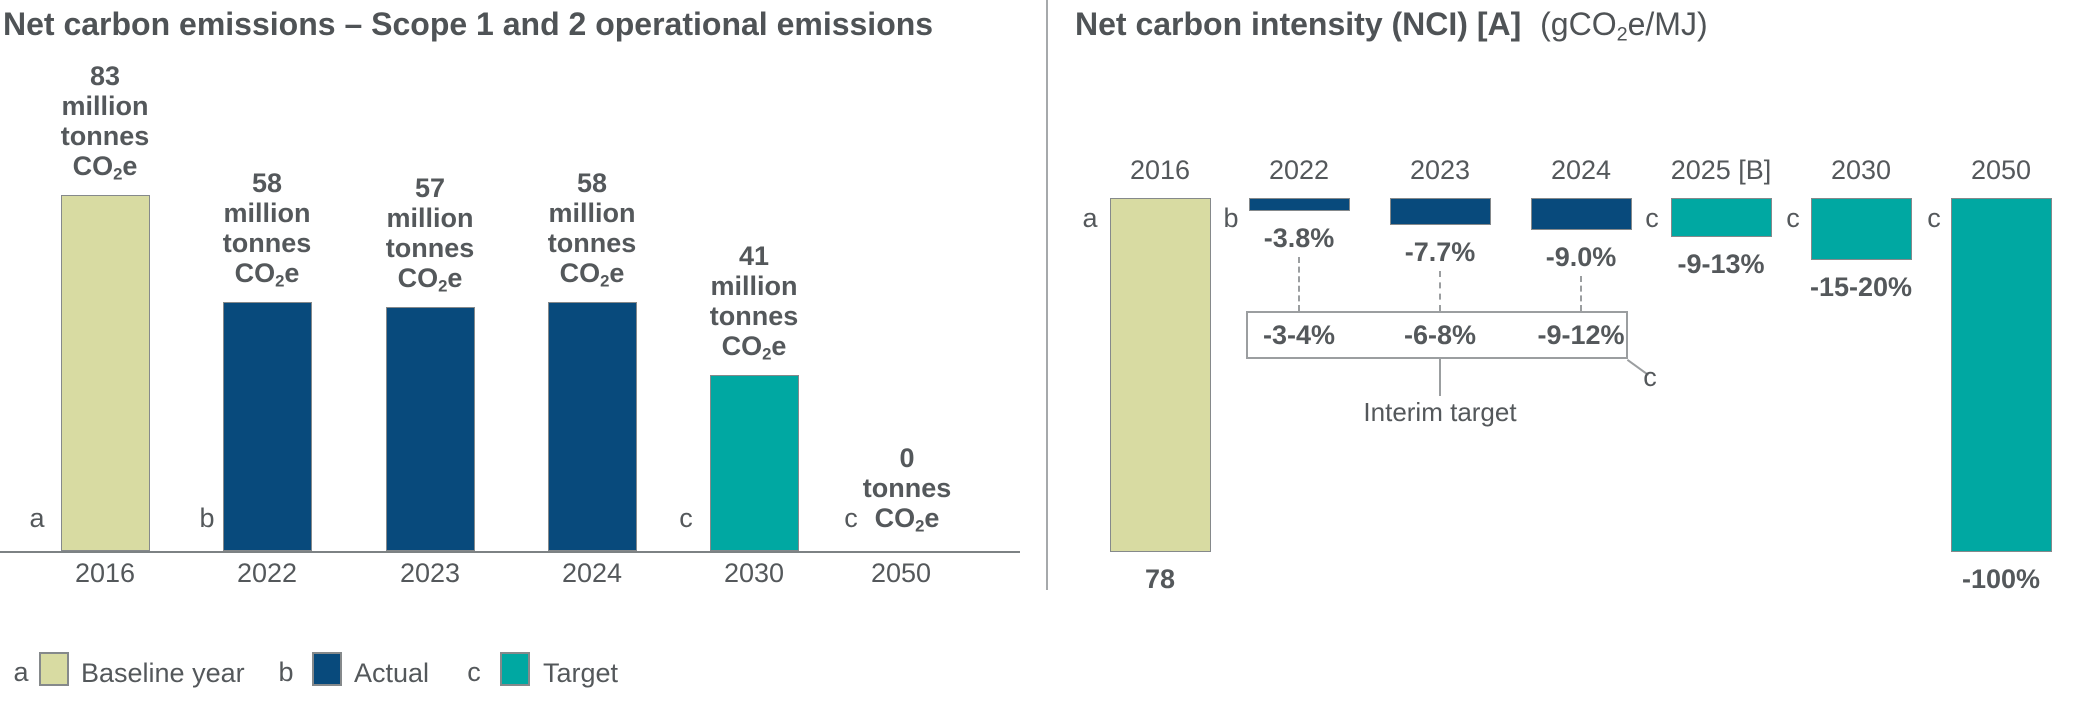 The width and height of the screenshot is (2091, 707). I want to click on value-label-2050: -100%, so click(2001, 579).